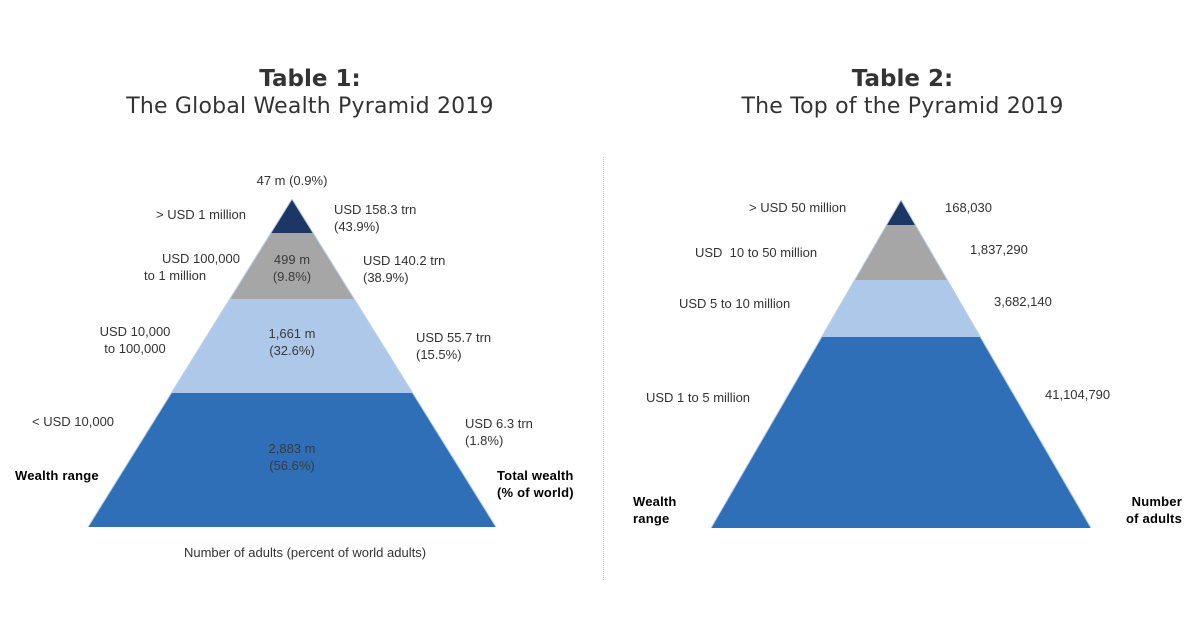  I want to click on p1-right-axis-label-l2: (% of world), so click(535, 492).